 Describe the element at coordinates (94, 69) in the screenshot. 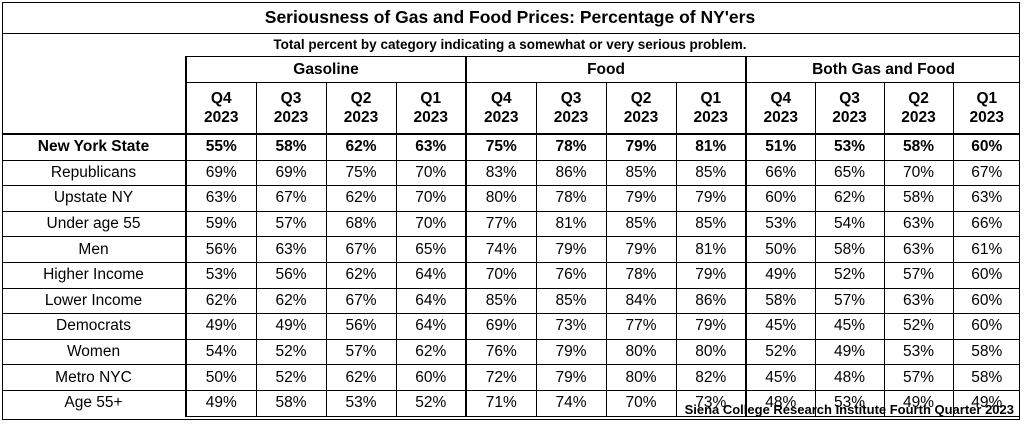

I see `corner-cell` at that location.